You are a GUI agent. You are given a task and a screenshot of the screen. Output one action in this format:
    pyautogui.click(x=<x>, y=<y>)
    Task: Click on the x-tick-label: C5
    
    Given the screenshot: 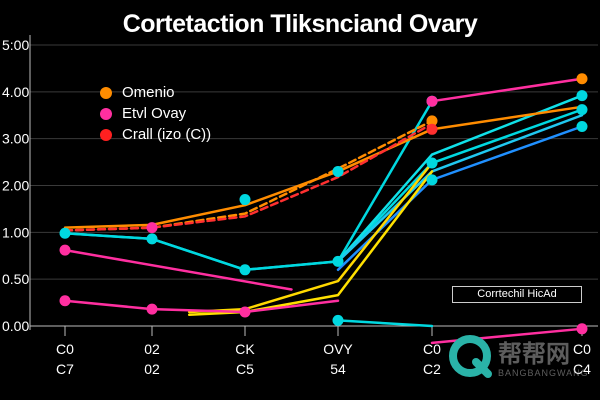 What is the action you would take?
    pyautogui.click(x=245, y=369)
    